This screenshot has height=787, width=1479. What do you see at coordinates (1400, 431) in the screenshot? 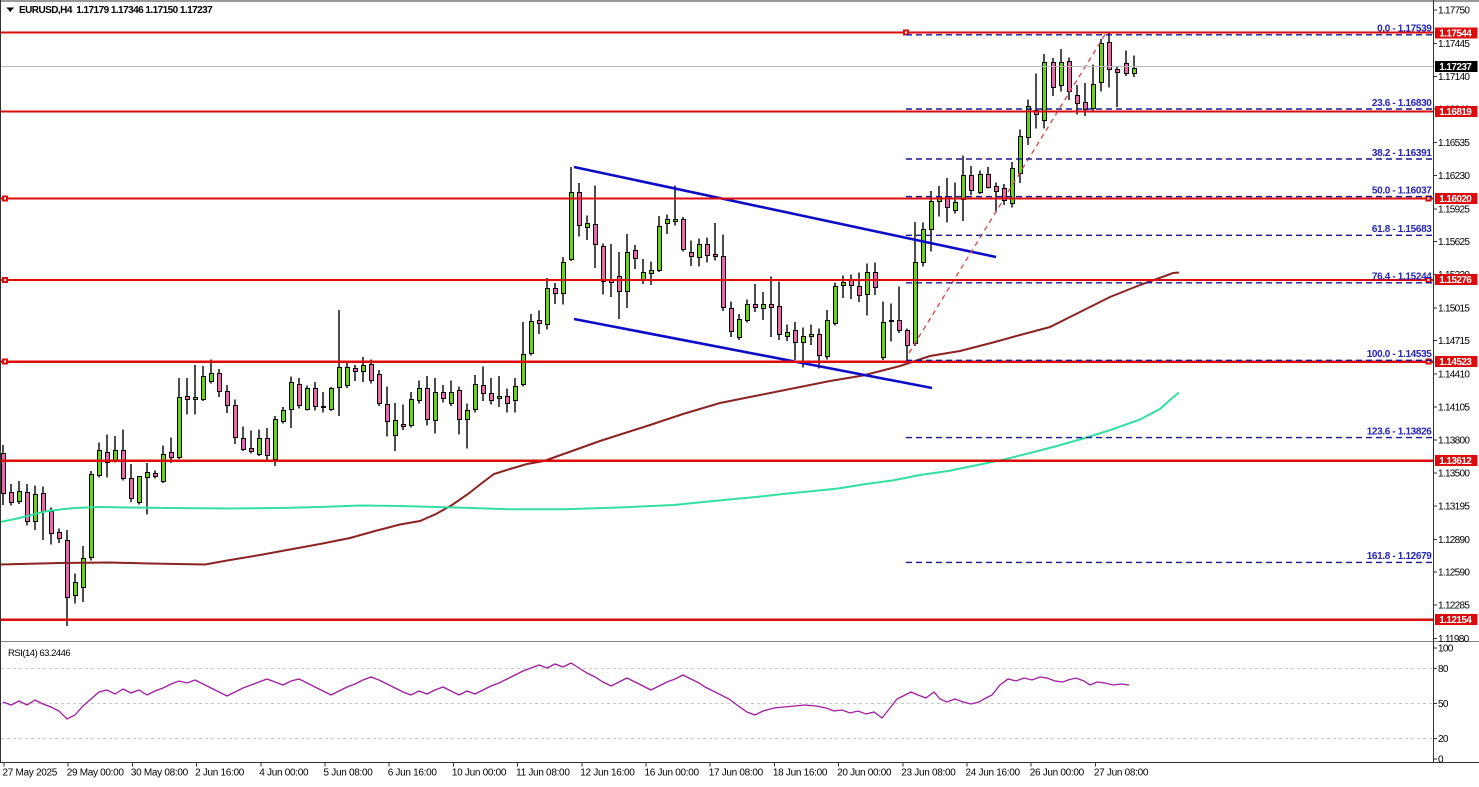
I see `svg-text: 123.6 - 1.13826` at bounding box center [1400, 431].